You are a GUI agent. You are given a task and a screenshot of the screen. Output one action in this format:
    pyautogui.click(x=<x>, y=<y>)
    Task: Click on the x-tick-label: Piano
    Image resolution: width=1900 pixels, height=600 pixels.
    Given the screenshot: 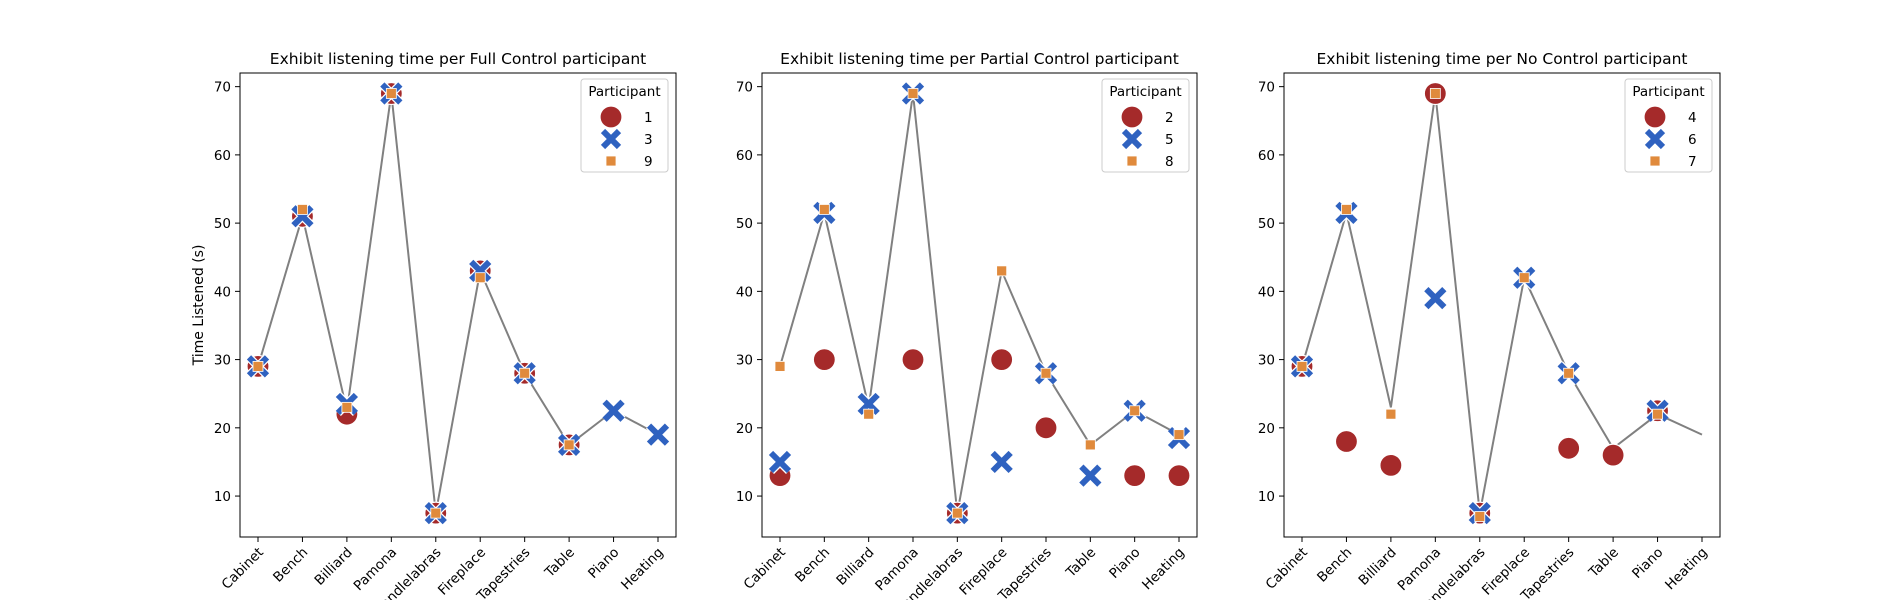 What is the action you would take?
    pyautogui.click(x=603, y=563)
    